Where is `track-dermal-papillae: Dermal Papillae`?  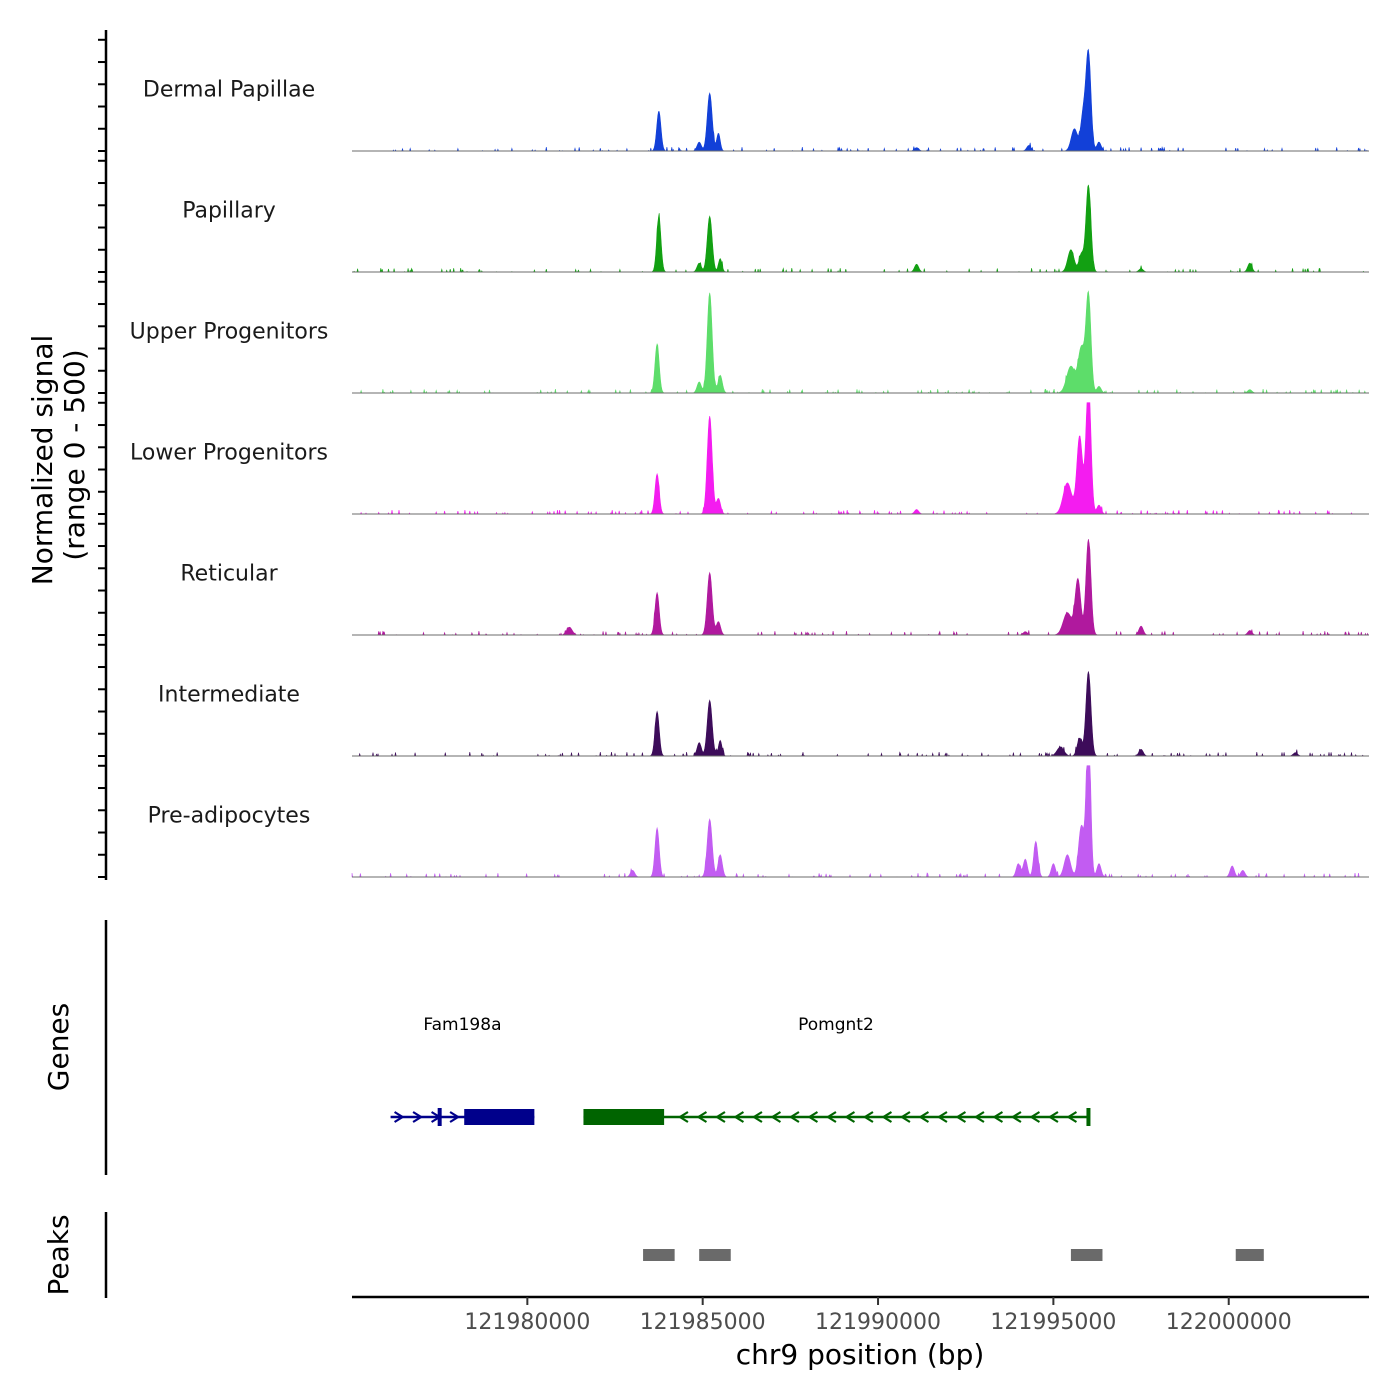 track-dermal-papillae: Dermal Papillae is located at coordinates (756, 100).